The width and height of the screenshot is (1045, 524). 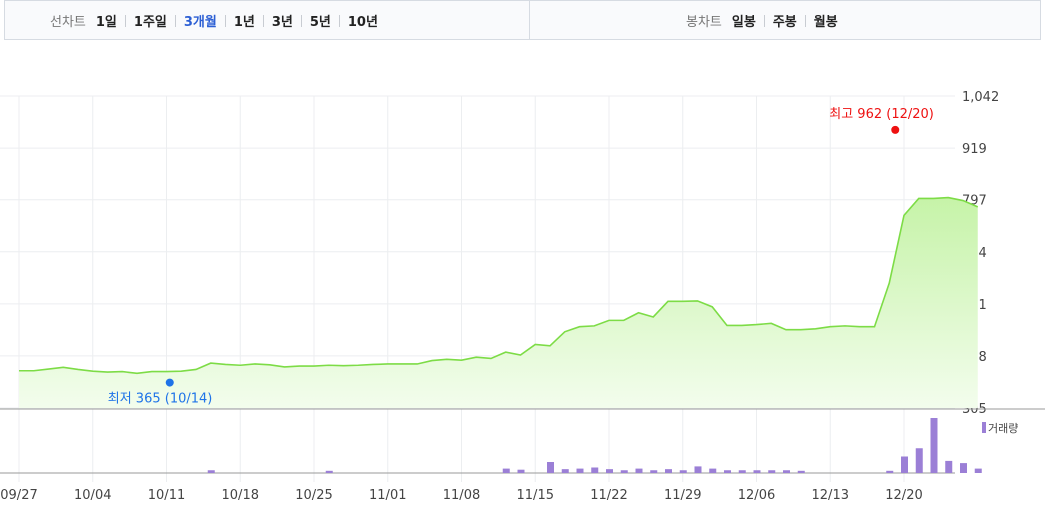 I want to click on y-tick-label: 919, so click(x=974, y=149).